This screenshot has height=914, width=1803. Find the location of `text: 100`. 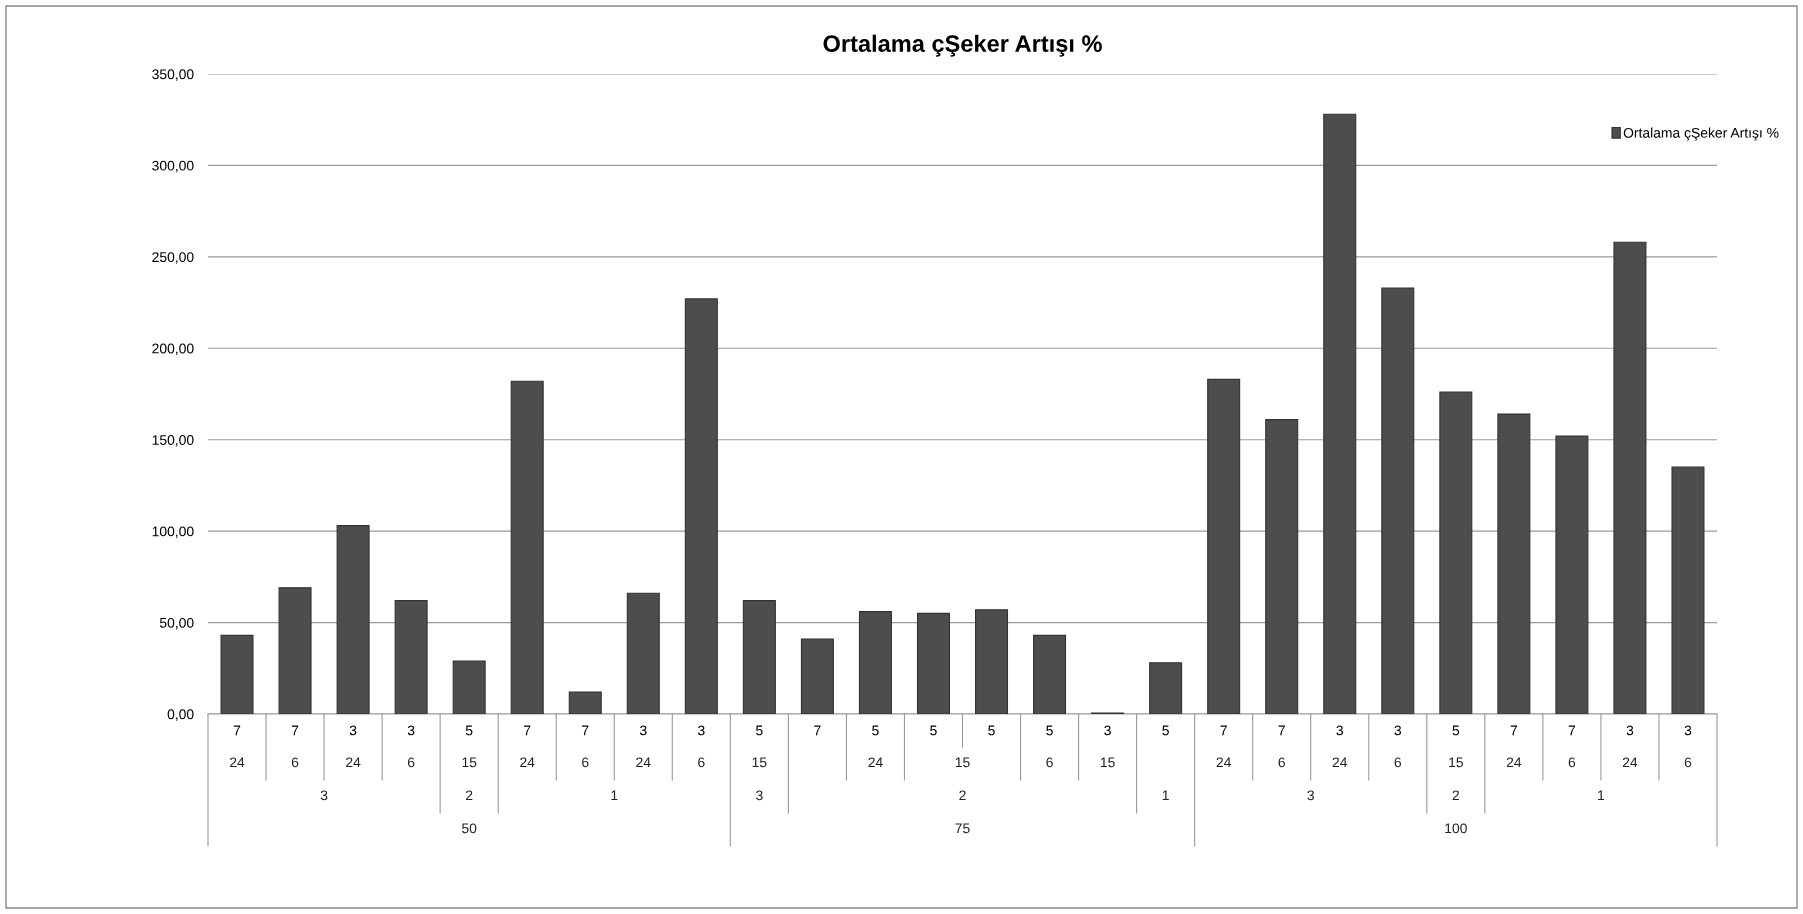

text: 100 is located at coordinates (1456, 828).